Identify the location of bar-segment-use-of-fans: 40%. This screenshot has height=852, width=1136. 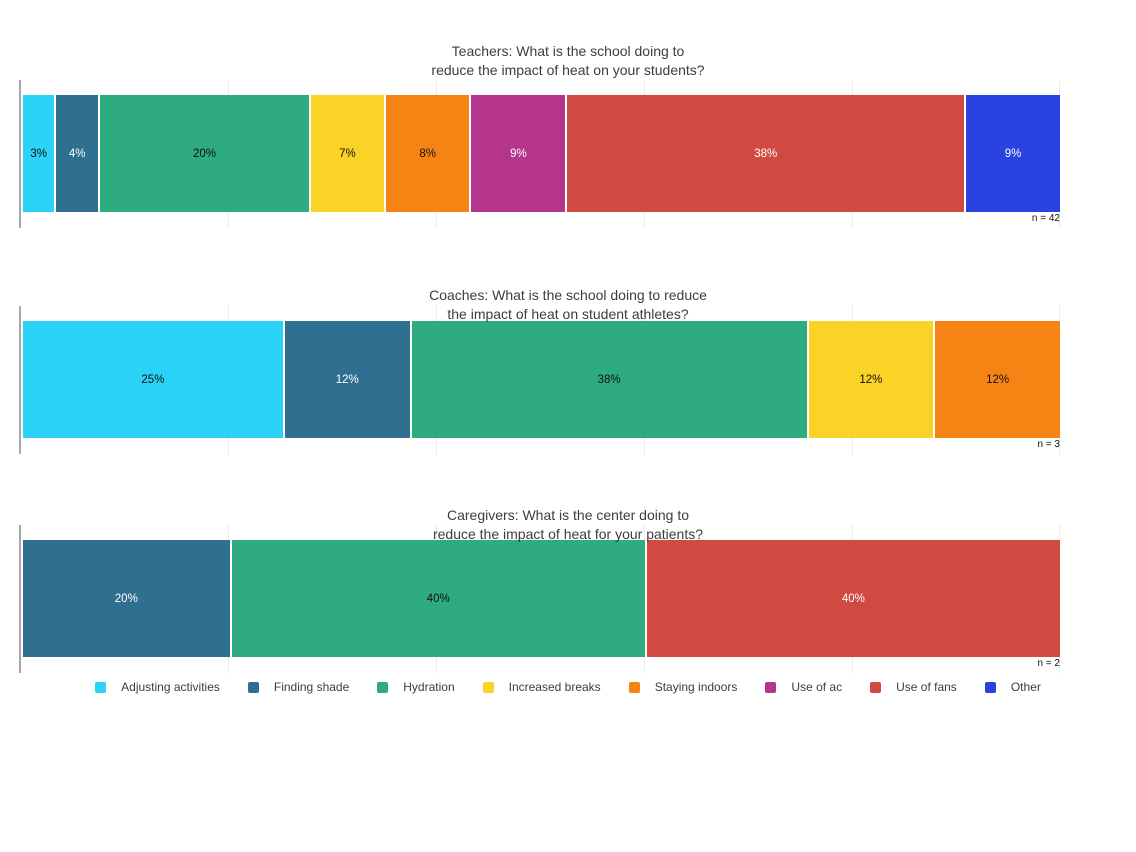
(853, 598).